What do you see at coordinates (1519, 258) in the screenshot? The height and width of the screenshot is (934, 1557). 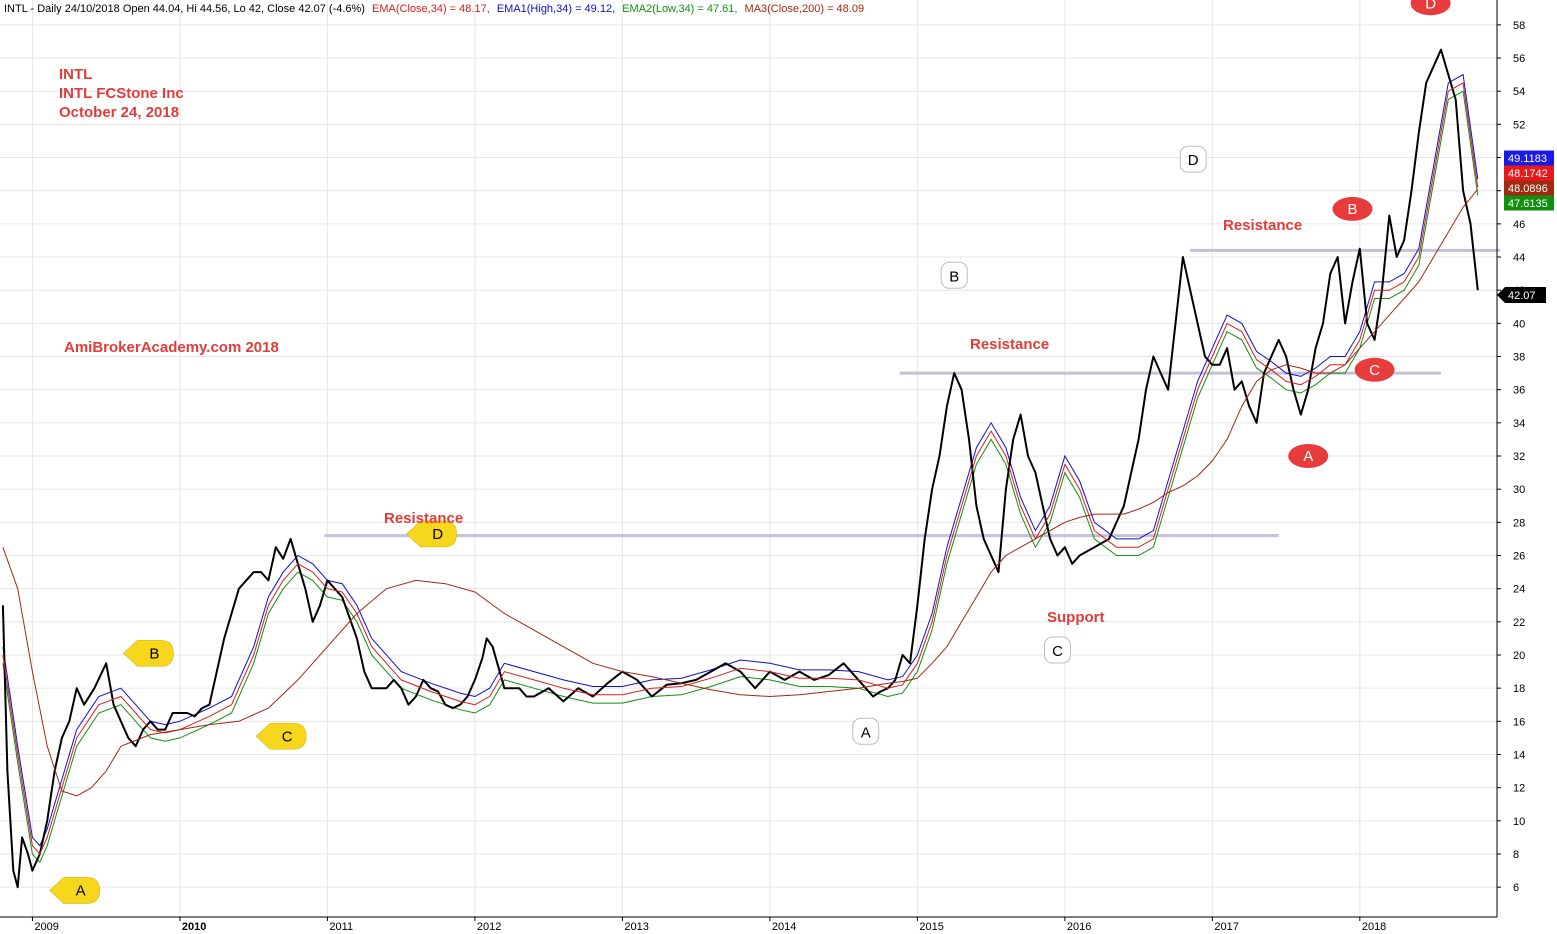 I see `y-tick-label: 44` at bounding box center [1519, 258].